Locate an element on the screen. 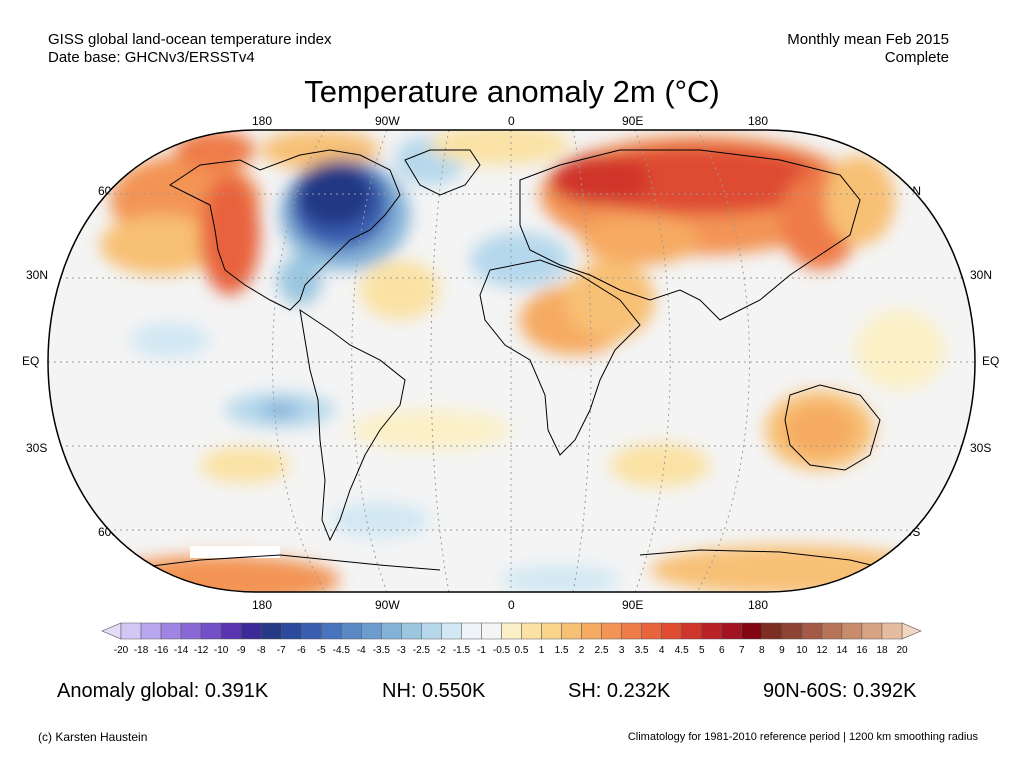  colorbar-tick-label: -10 is located at coordinates (221, 650).